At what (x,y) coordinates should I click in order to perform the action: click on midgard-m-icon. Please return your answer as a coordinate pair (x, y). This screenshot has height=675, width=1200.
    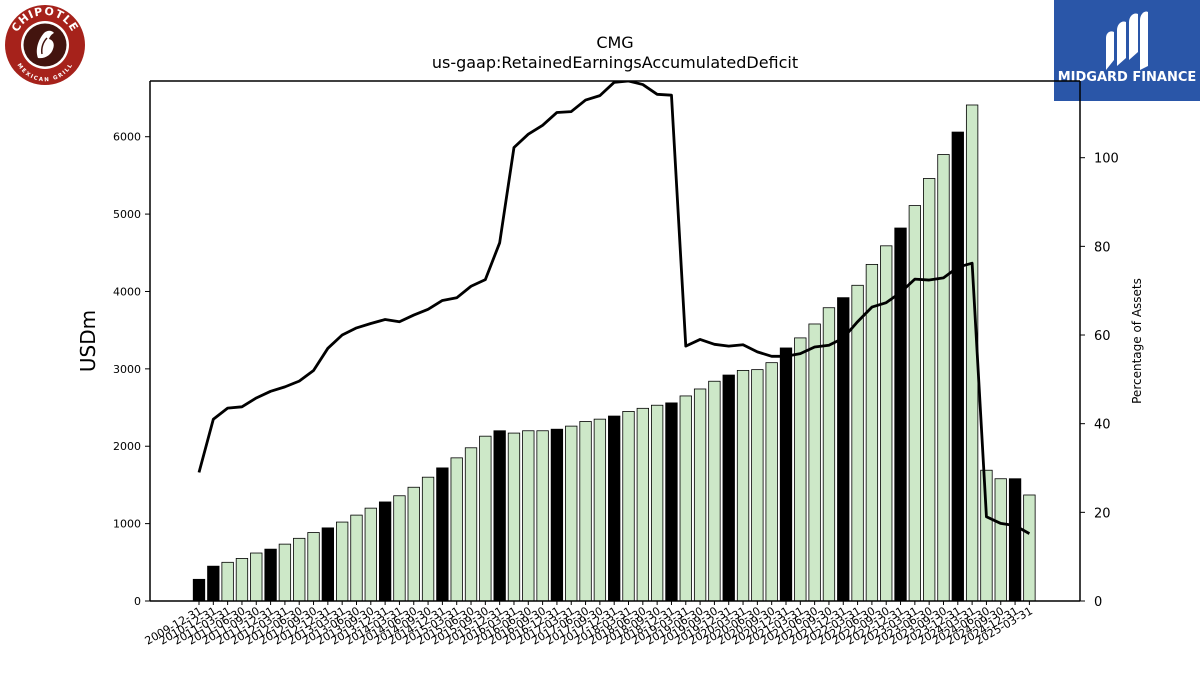
    Looking at the image, I should click on (1127, 41).